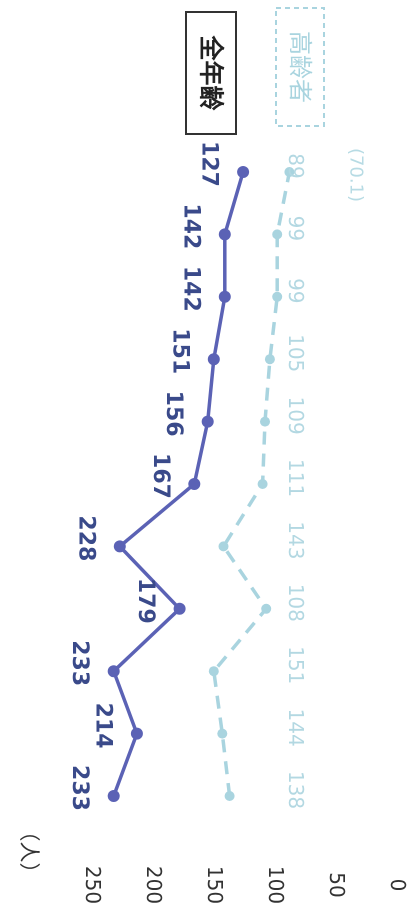 This screenshot has height=909, width=410. I want to click on all-ages-value-label: 214, so click(102, 726).